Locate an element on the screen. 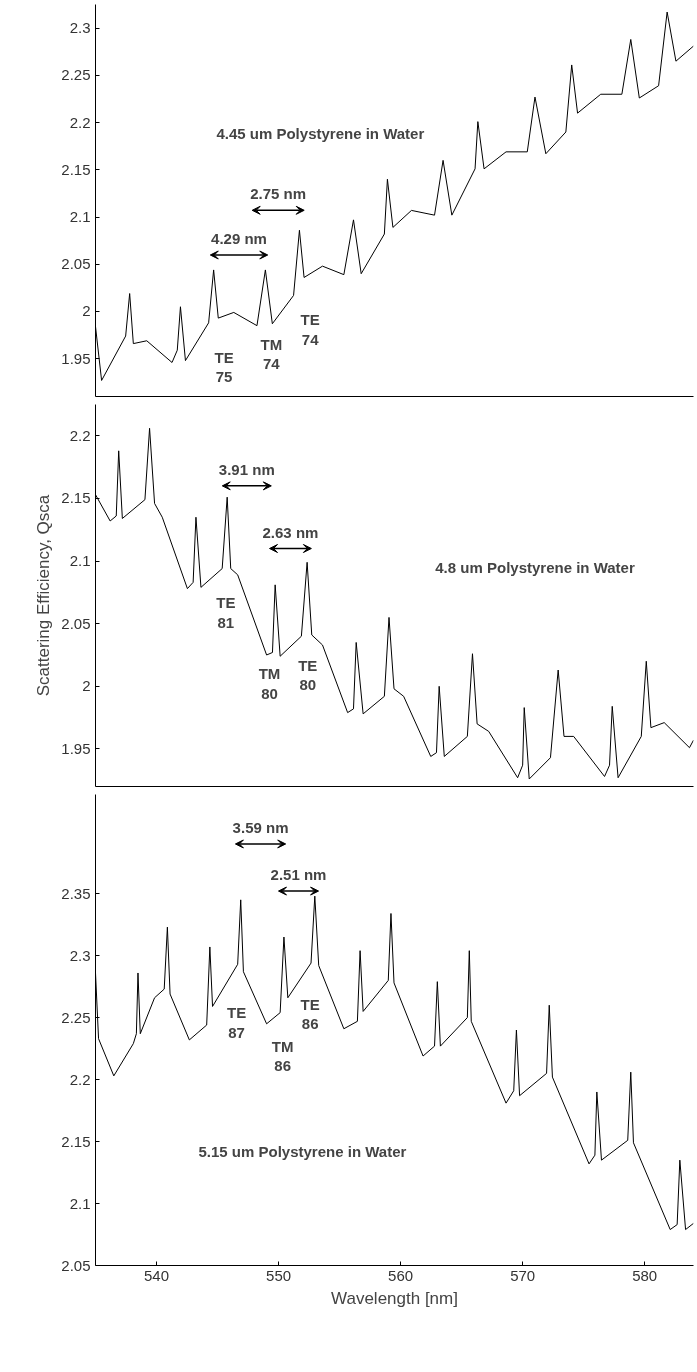 The image size is (697, 1372). y-tick-label: 2.35 is located at coordinates (76, 893).